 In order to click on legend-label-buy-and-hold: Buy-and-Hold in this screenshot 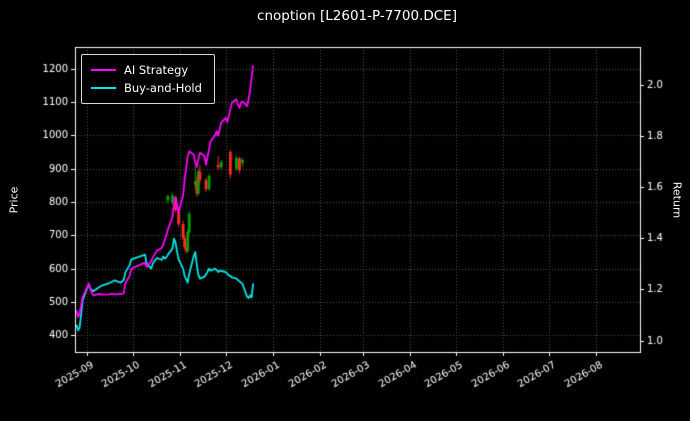, I will do `click(163, 88)`.